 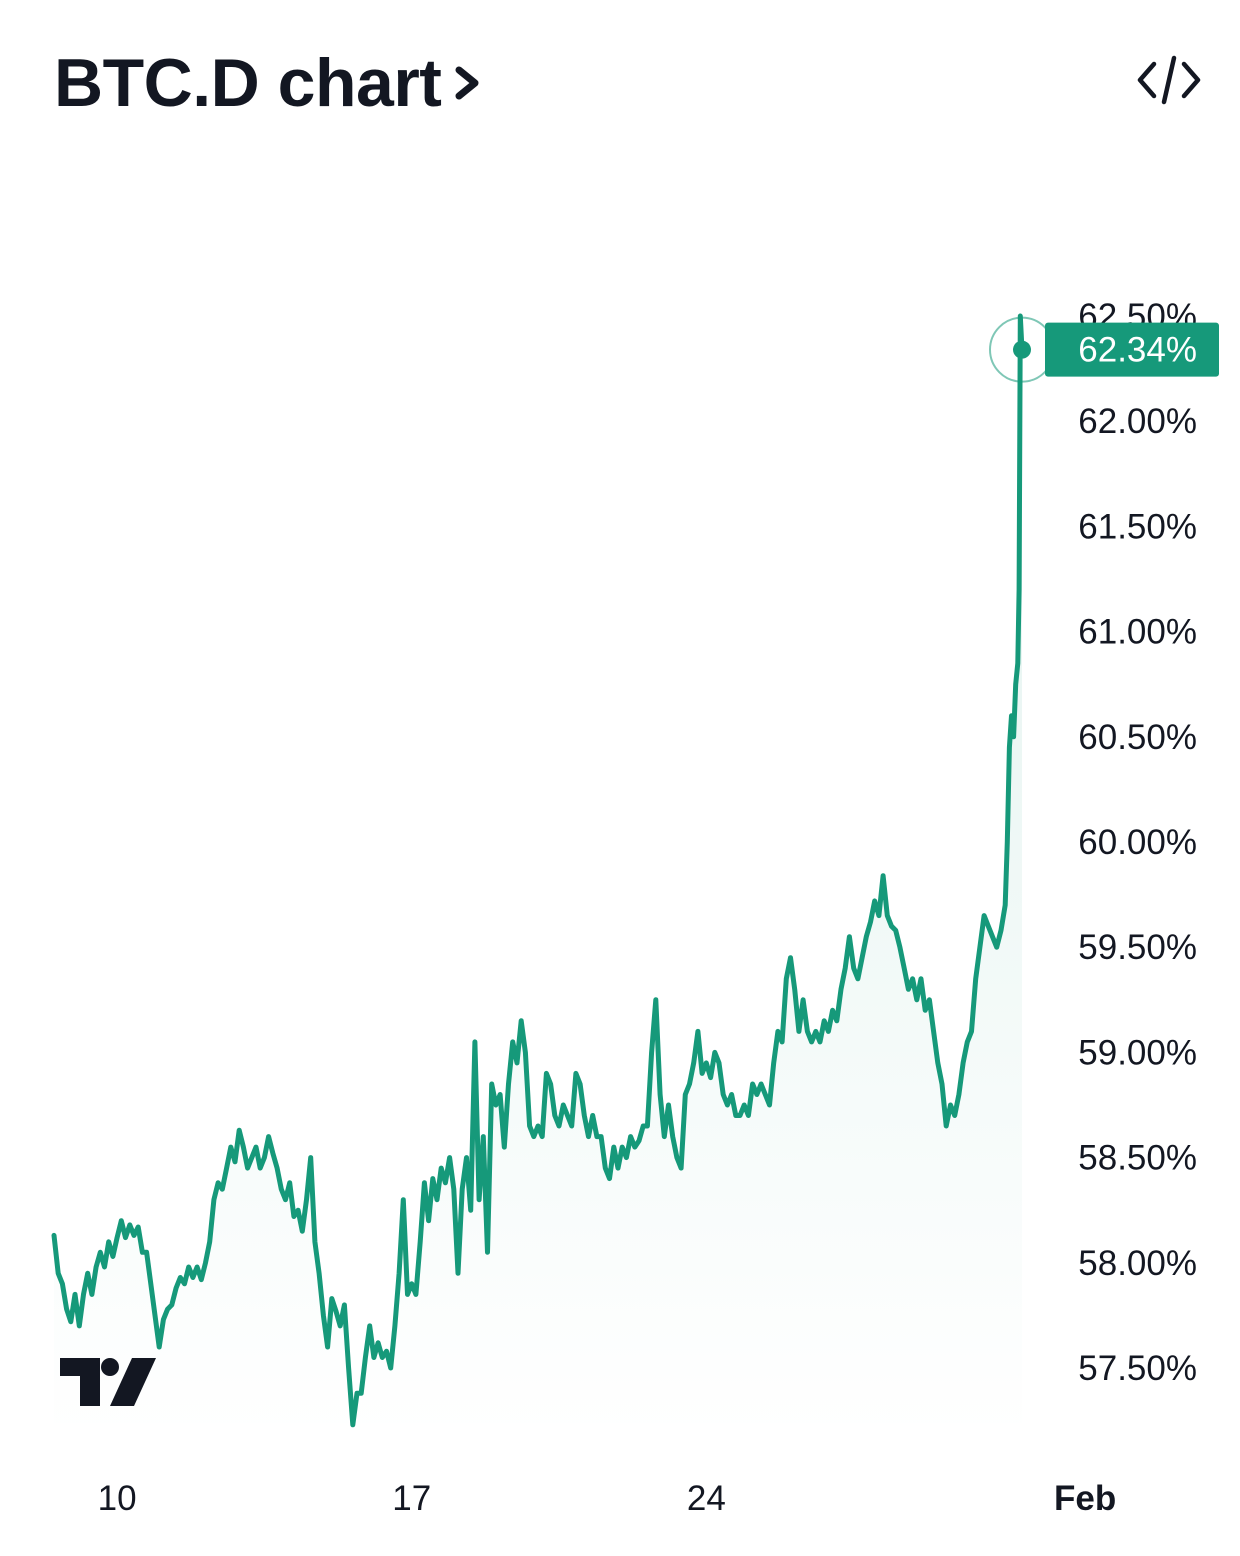 I want to click on y-tick-label: 60.00%, so click(x=1137, y=842).